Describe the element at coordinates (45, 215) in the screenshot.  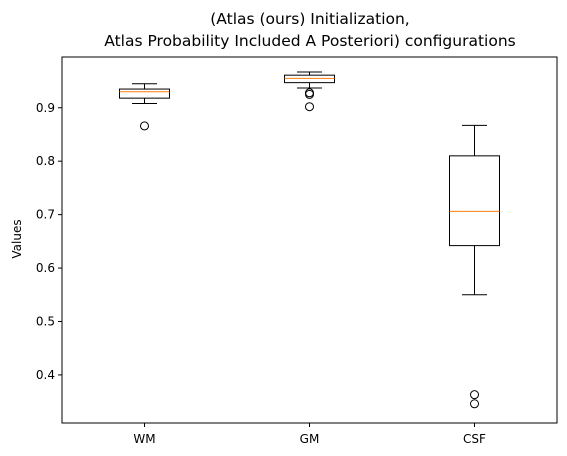
I see `y-tick-label: 0.7` at that location.